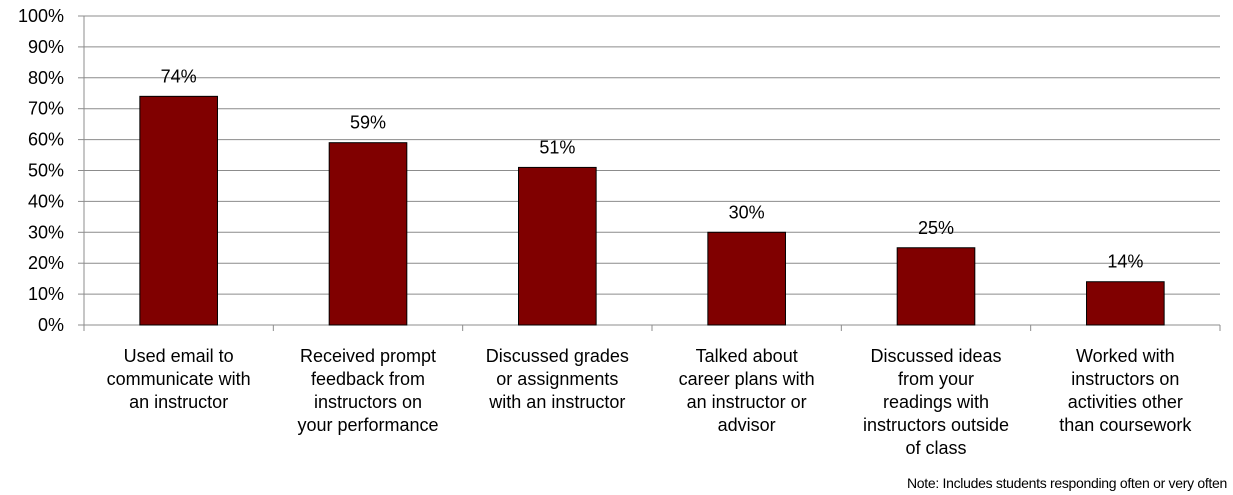  Describe the element at coordinates (747, 212) in the screenshot. I see `data-label: 30%` at that location.